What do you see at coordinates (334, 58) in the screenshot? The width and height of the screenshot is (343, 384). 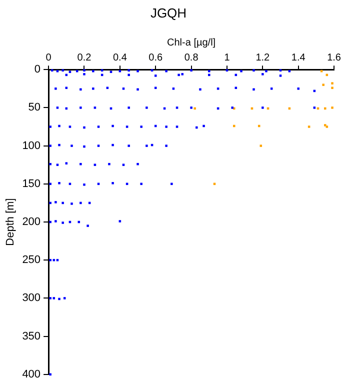 I see `x-tick-label: 1.6` at bounding box center [334, 58].